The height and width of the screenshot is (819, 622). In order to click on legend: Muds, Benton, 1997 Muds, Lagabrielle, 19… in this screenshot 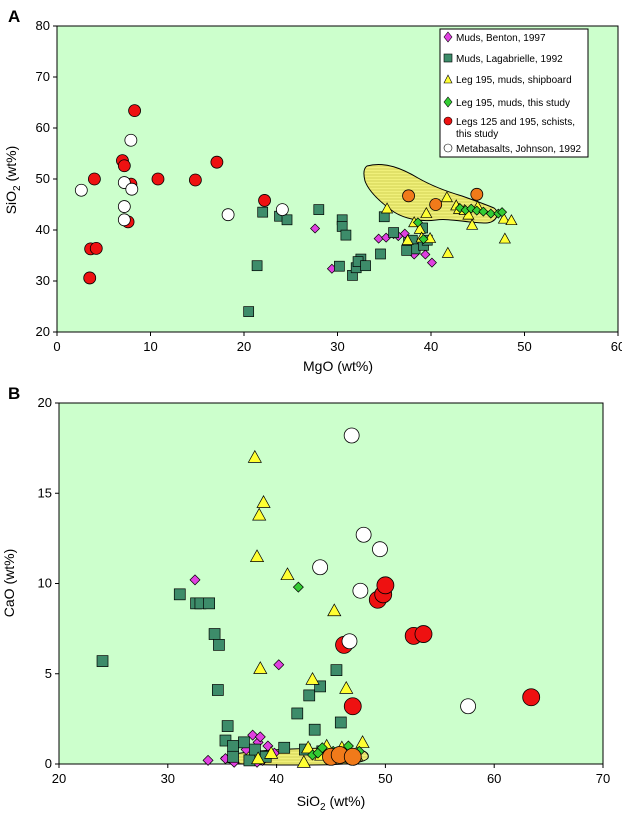, I will do `click(514, 93)`.